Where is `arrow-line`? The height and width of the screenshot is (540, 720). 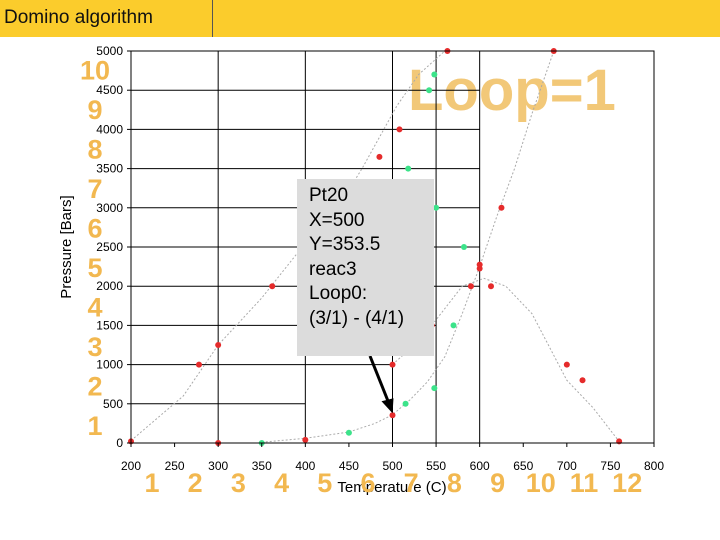 arrow-line is located at coordinates (380, 381).